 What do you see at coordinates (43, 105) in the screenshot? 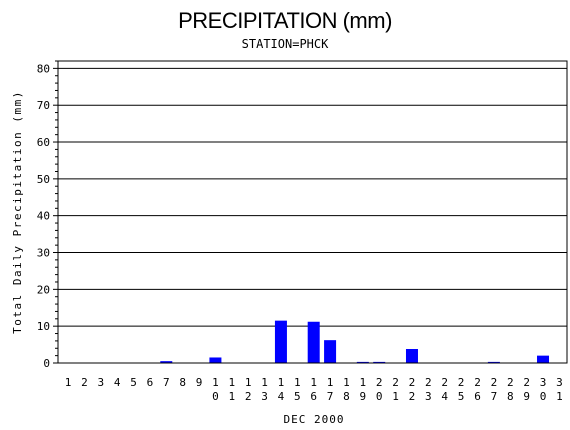
I see `y-tick-label: 70` at bounding box center [43, 105].